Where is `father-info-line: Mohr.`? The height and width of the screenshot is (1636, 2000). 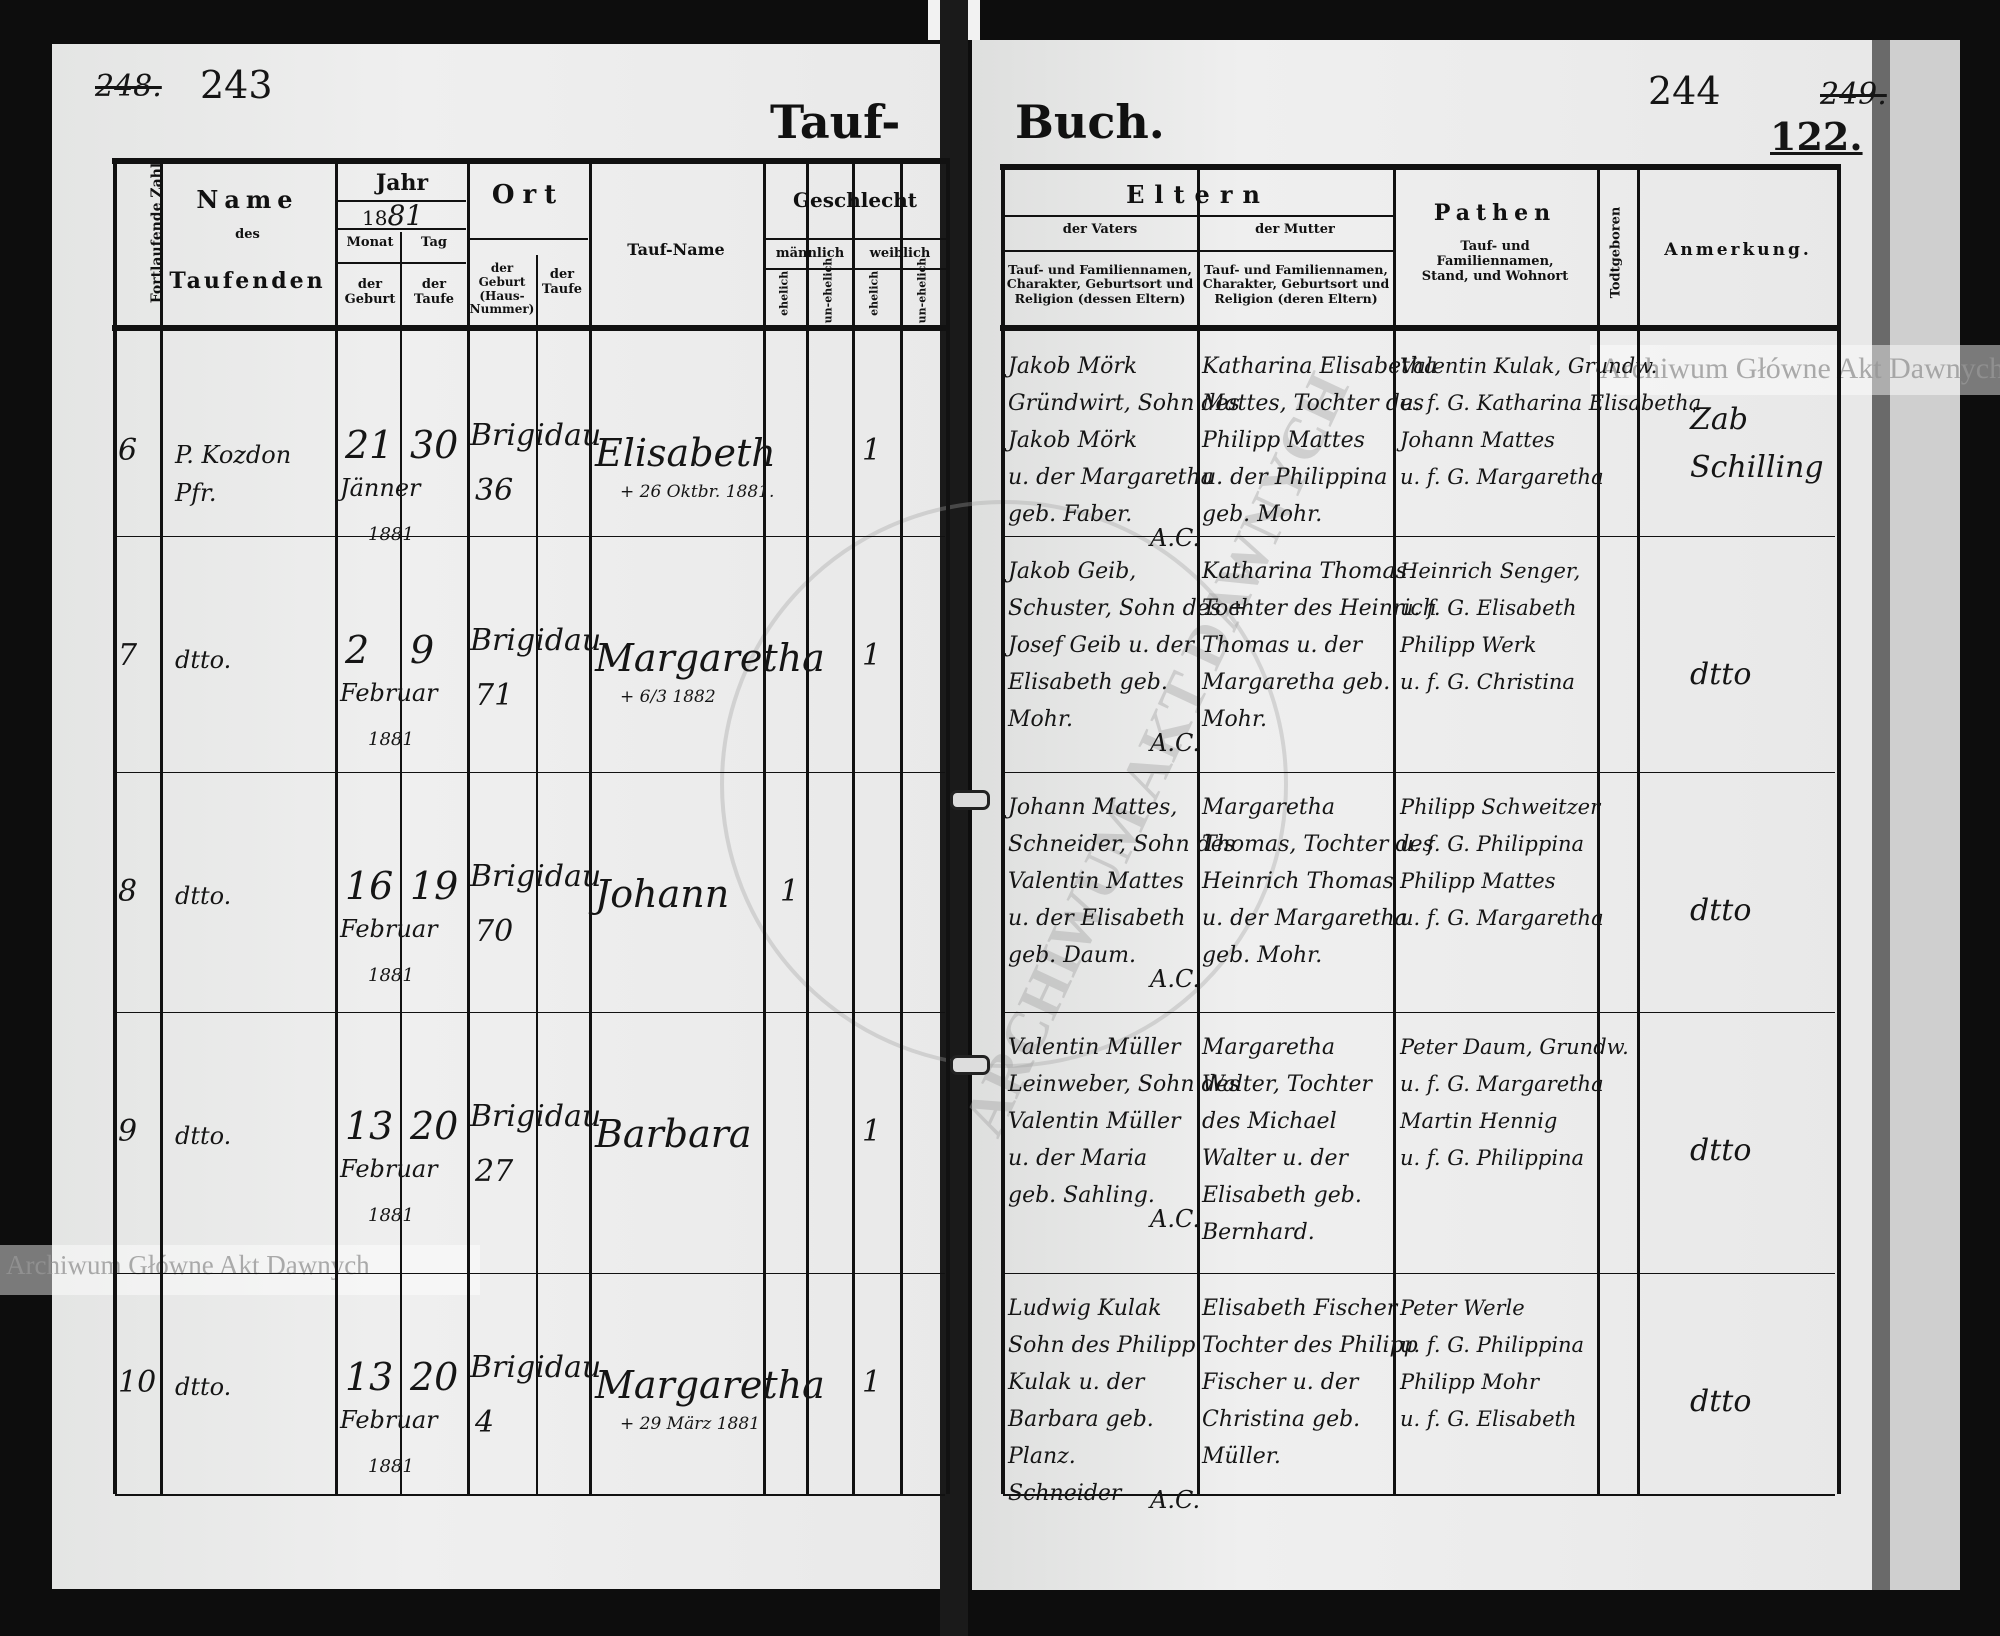 father-info-line: Mohr. is located at coordinates (1041, 719).